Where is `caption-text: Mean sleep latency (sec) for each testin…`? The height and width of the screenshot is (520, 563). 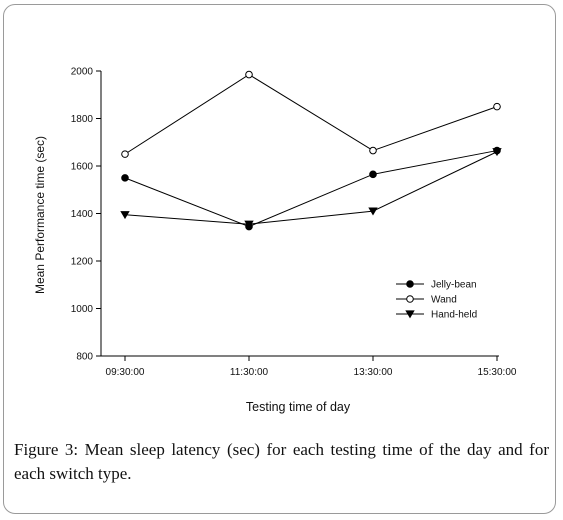
caption-text: Mean sleep latency (sec) for each testin… is located at coordinates (281, 461).